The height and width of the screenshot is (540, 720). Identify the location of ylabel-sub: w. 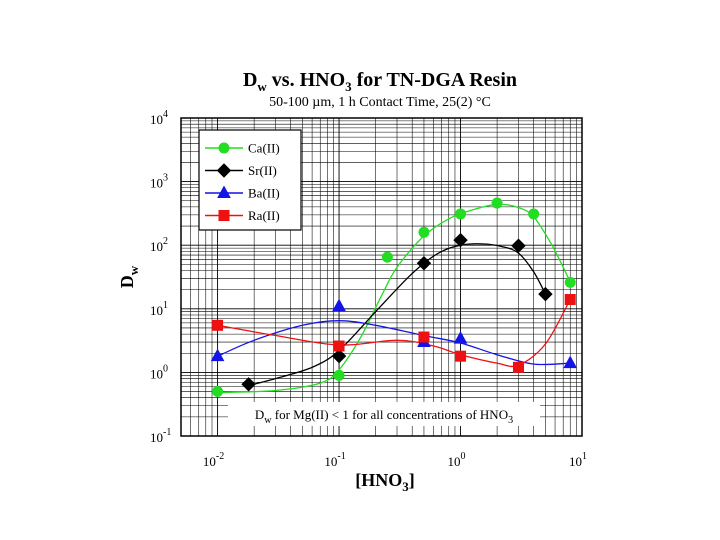
(133, 270).